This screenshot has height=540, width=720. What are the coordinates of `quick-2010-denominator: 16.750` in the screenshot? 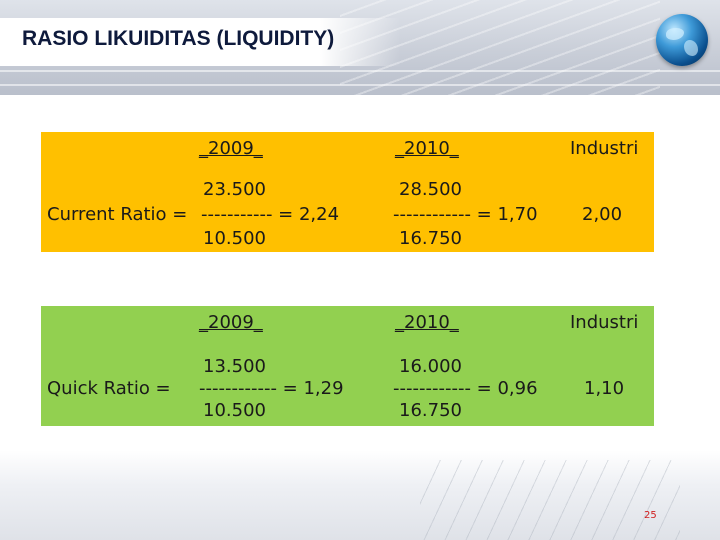 It's located at (430, 410).